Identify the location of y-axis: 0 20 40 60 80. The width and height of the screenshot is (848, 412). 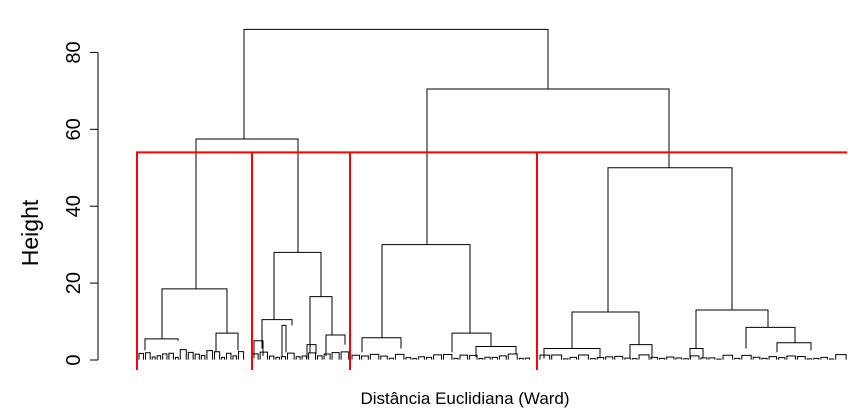
(81, 203).